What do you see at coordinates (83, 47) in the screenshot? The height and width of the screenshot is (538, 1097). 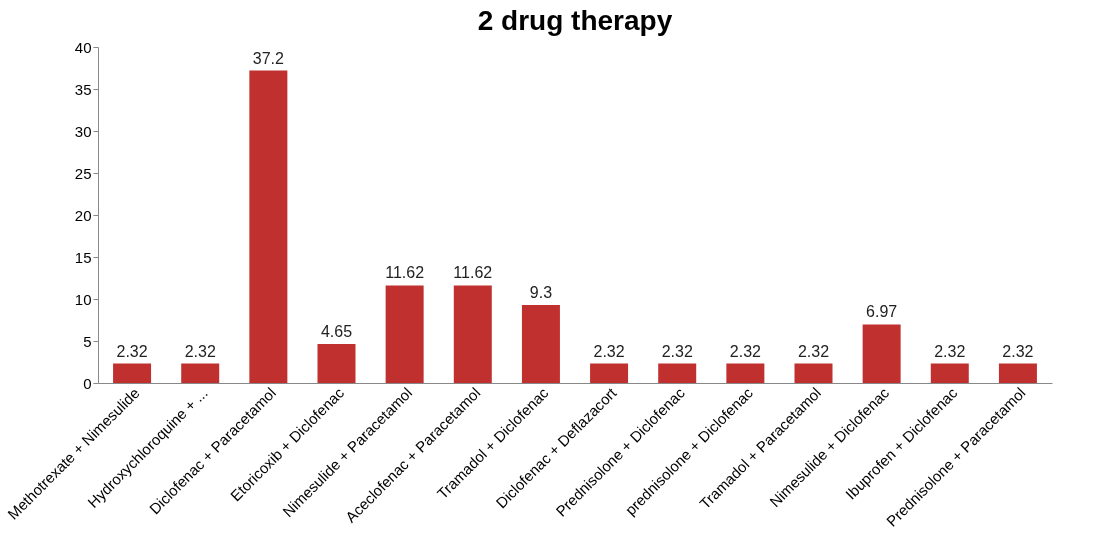 I see `y-tick-label: 40` at bounding box center [83, 47].